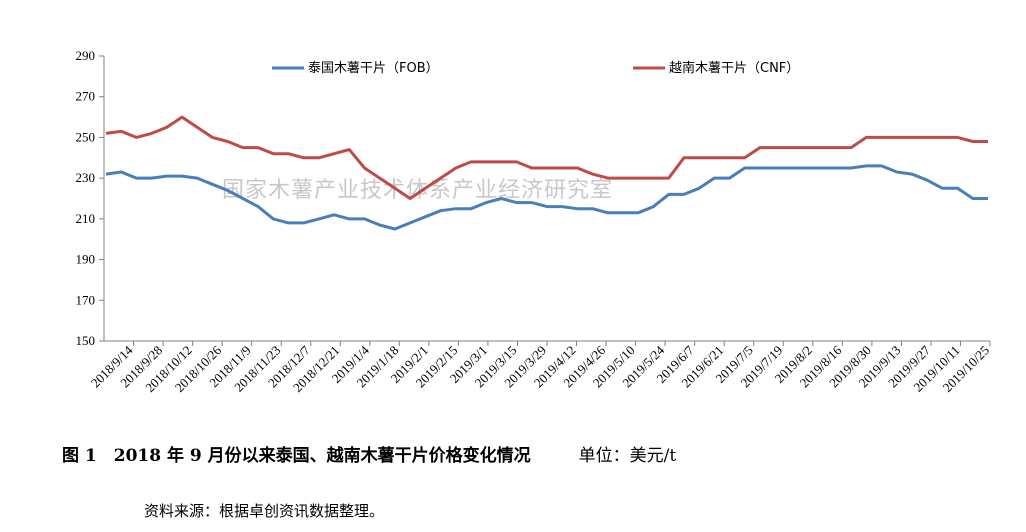 The image size is (1026, 532). What do you see at coordinates (86, 218) in the screenshot?
I see `y-tick-label: 210` at bounding box center [86, 218].